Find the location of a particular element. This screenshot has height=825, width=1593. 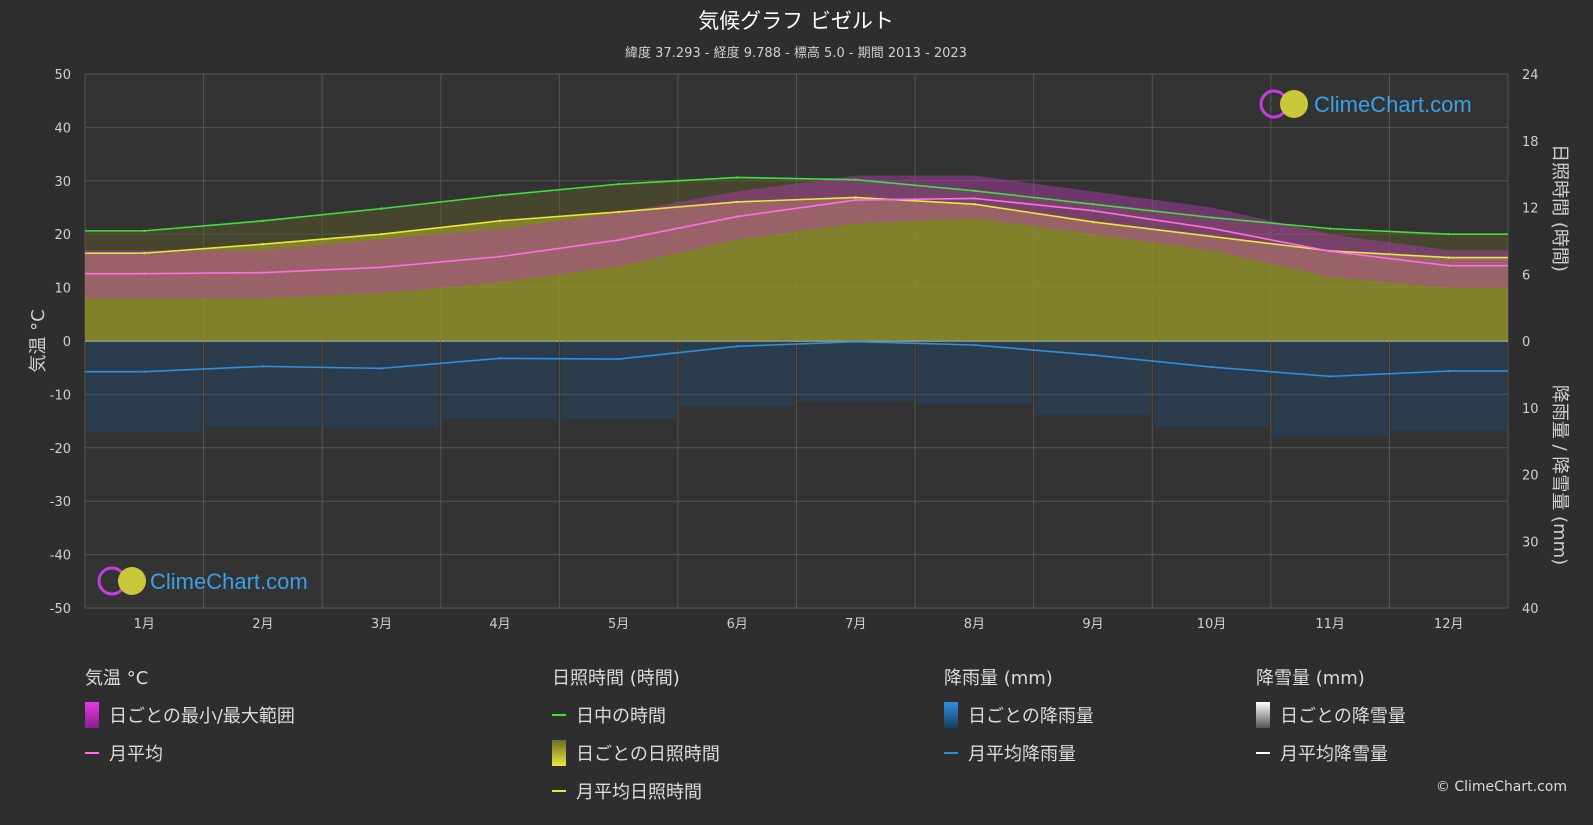

month-tick-label: 6月 is located at coordinates (737, 624).